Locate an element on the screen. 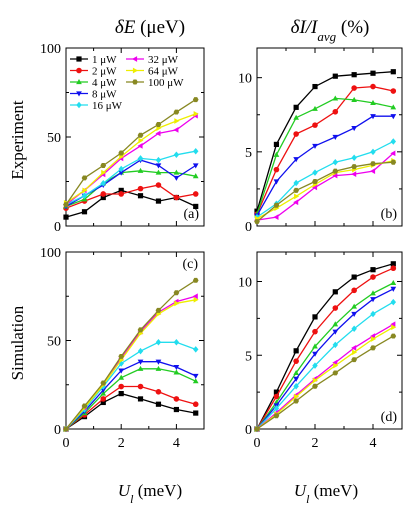 The width and height of the screenshot is (409, 516). series-1μW is located at coordinates (131, 203).